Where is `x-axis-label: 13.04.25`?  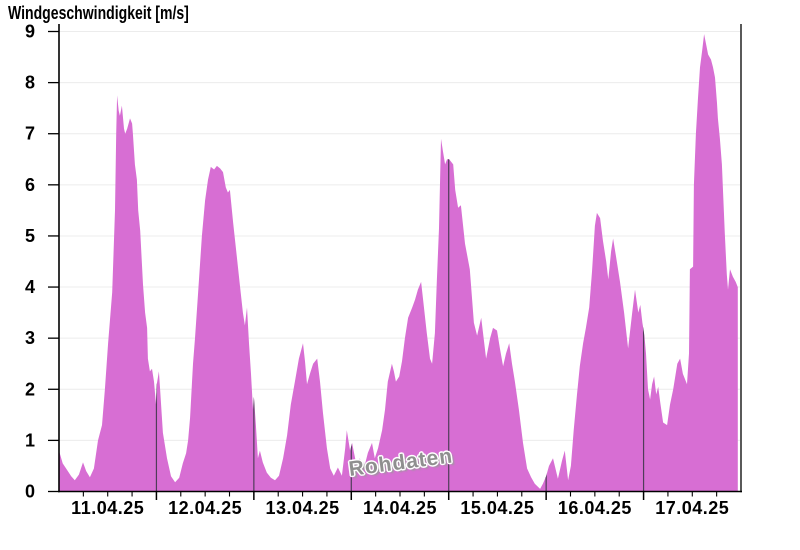 x-axis-label: 13.04.25 is located at coordinates (303, 508).